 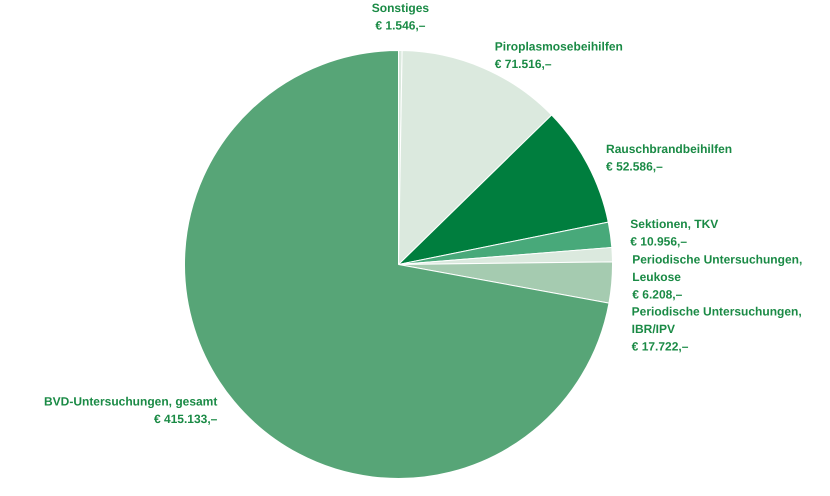 What do you see at coordinates (657, 294) in the screenshot?
I see `data-label: € 6.208,–` at bounding box center [657, 294].